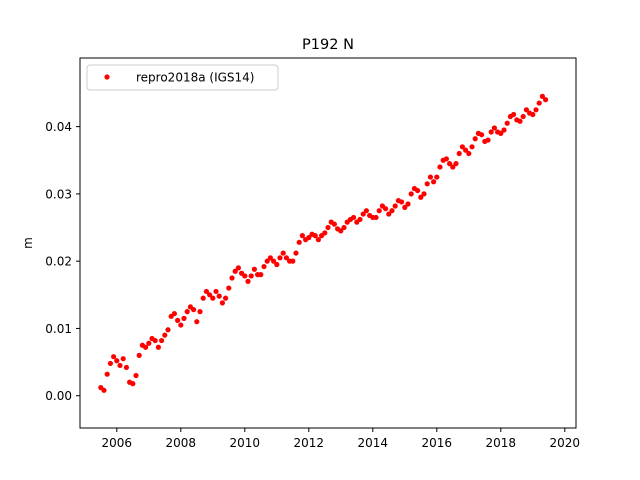  Describe the element at coordinates (58, 194) in the screenshot. I see `y-tick-label: 0.03` at that location.